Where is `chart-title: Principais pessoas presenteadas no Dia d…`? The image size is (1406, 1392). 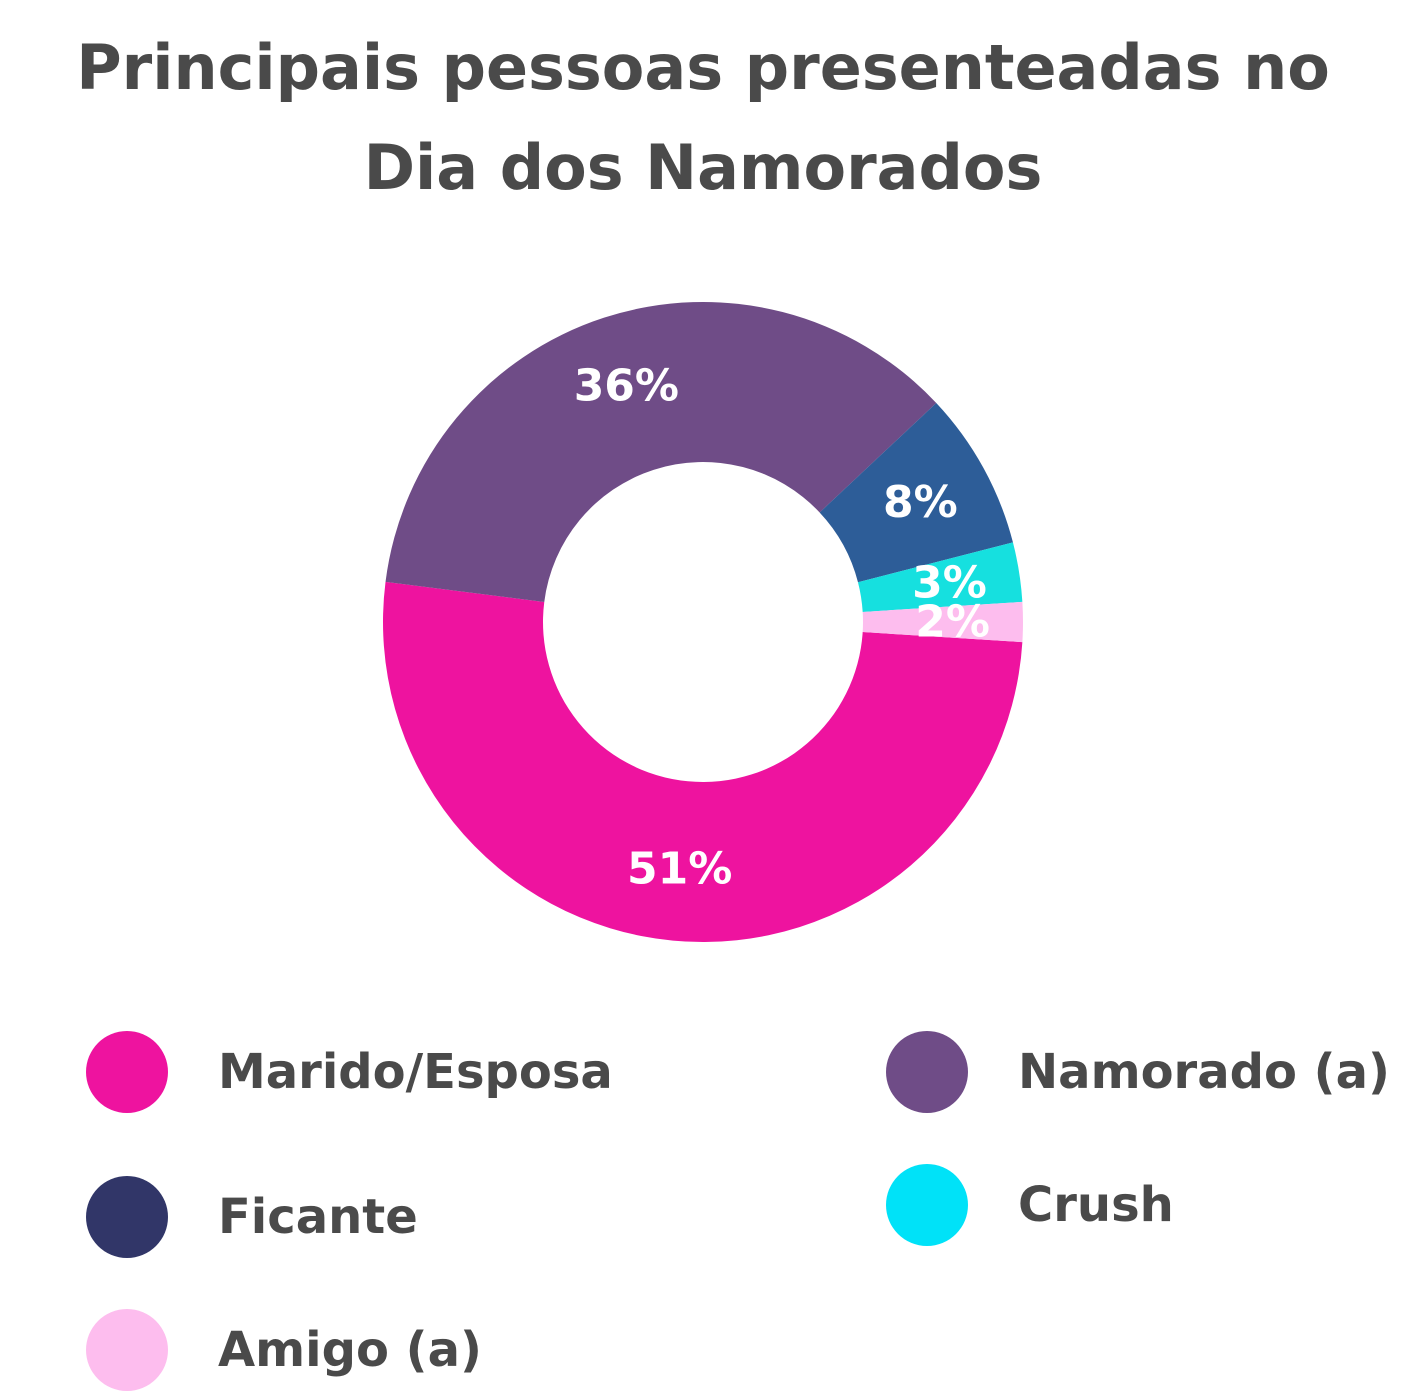
chart-title: Principais pessoas presenteadas no Dia d… is located at coordinates (703, 117).